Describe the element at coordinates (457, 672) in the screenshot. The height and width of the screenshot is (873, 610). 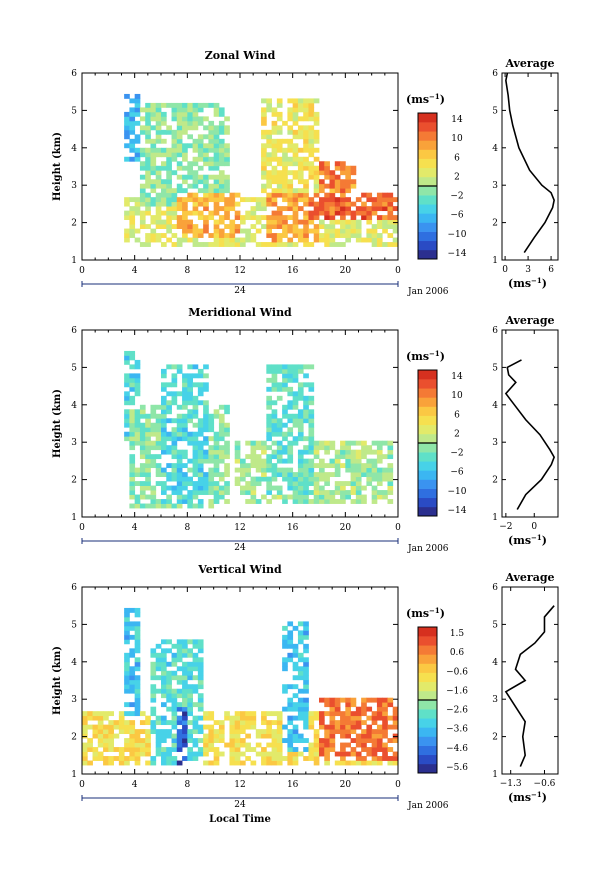
I see `colorbar-tick-label: −0.6` at that location.